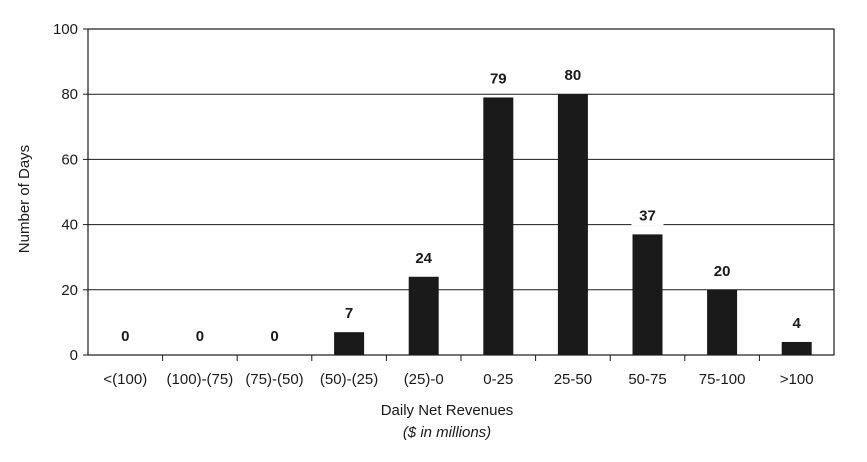 Image resolution: width=867 pixels, height=462 pixels. Describe the element at coordinates (69, 225) in the screenshot. I see `y-tick-label: 40` at that location.